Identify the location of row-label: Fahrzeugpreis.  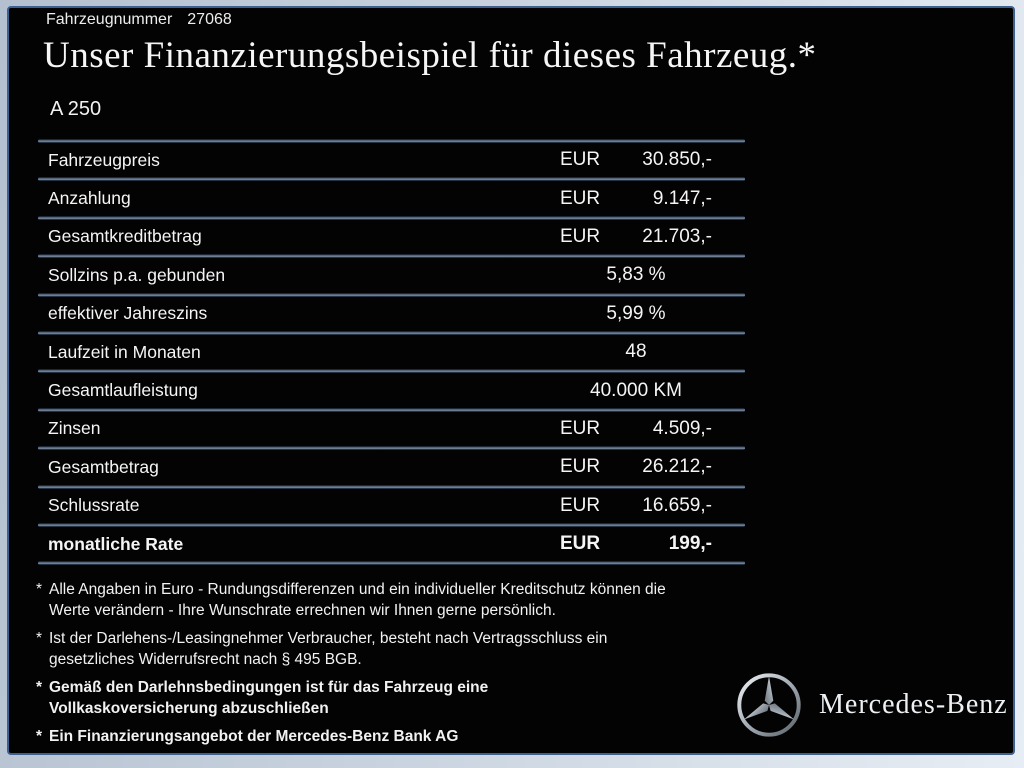
(104, 159).